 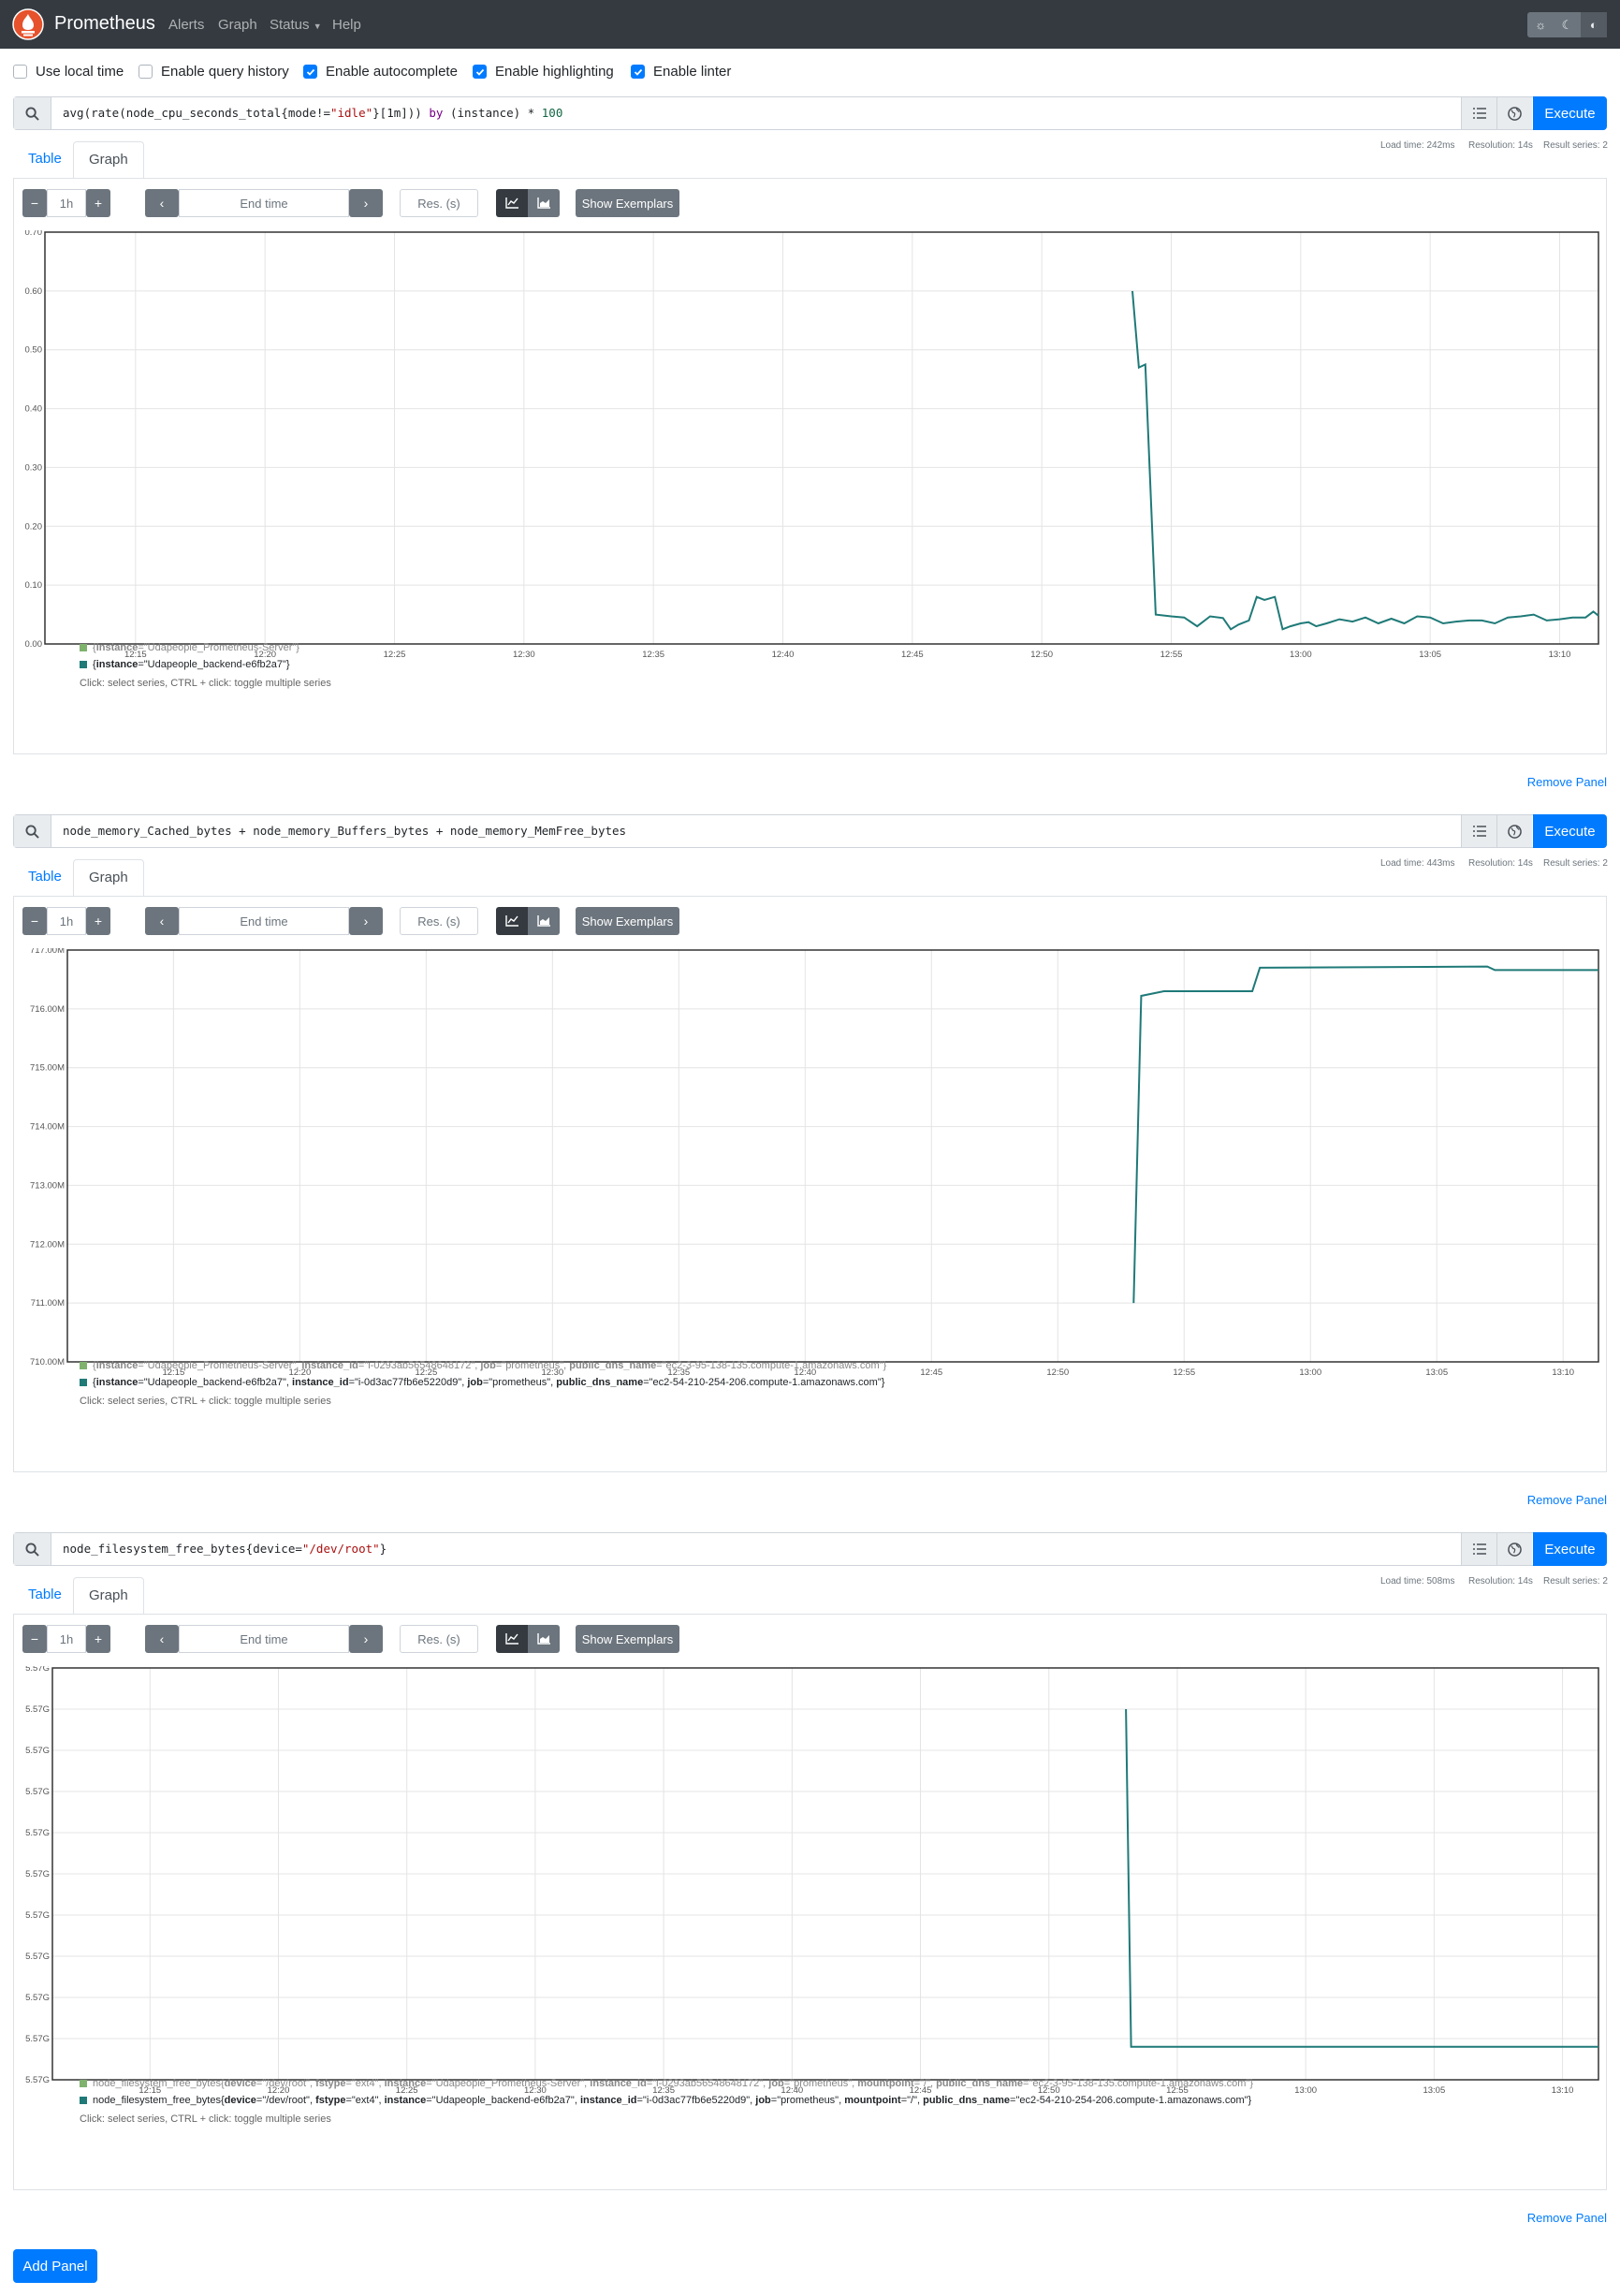 What do you see at coordinates (83, 648) in the screenshot?
I see `legend-swatch` at bounding box center [83, 648].